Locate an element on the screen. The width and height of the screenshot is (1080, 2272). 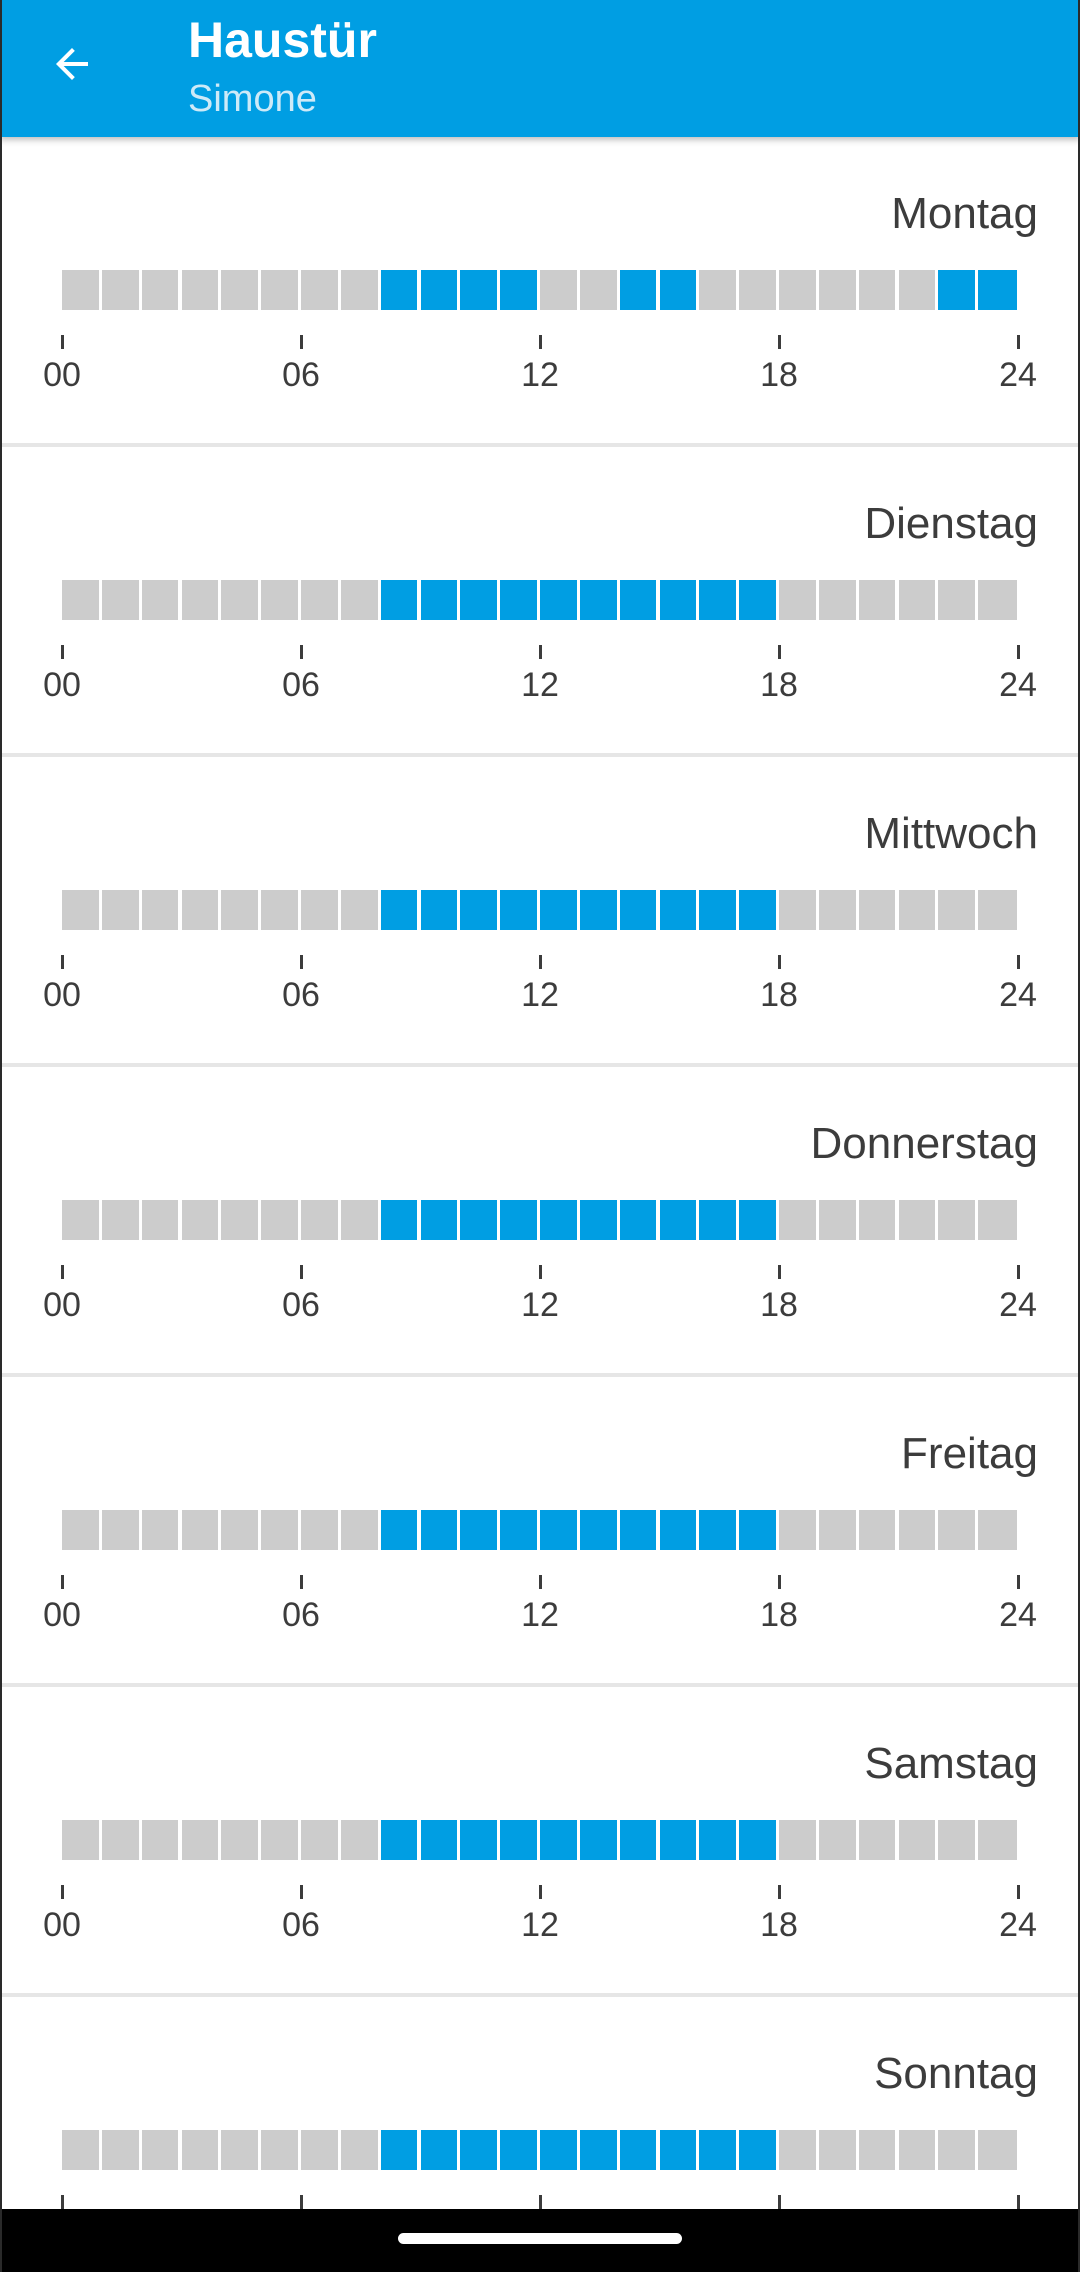
day-row: Freitag 00 06 12 18 24 is located at coordinates (540, 1532).